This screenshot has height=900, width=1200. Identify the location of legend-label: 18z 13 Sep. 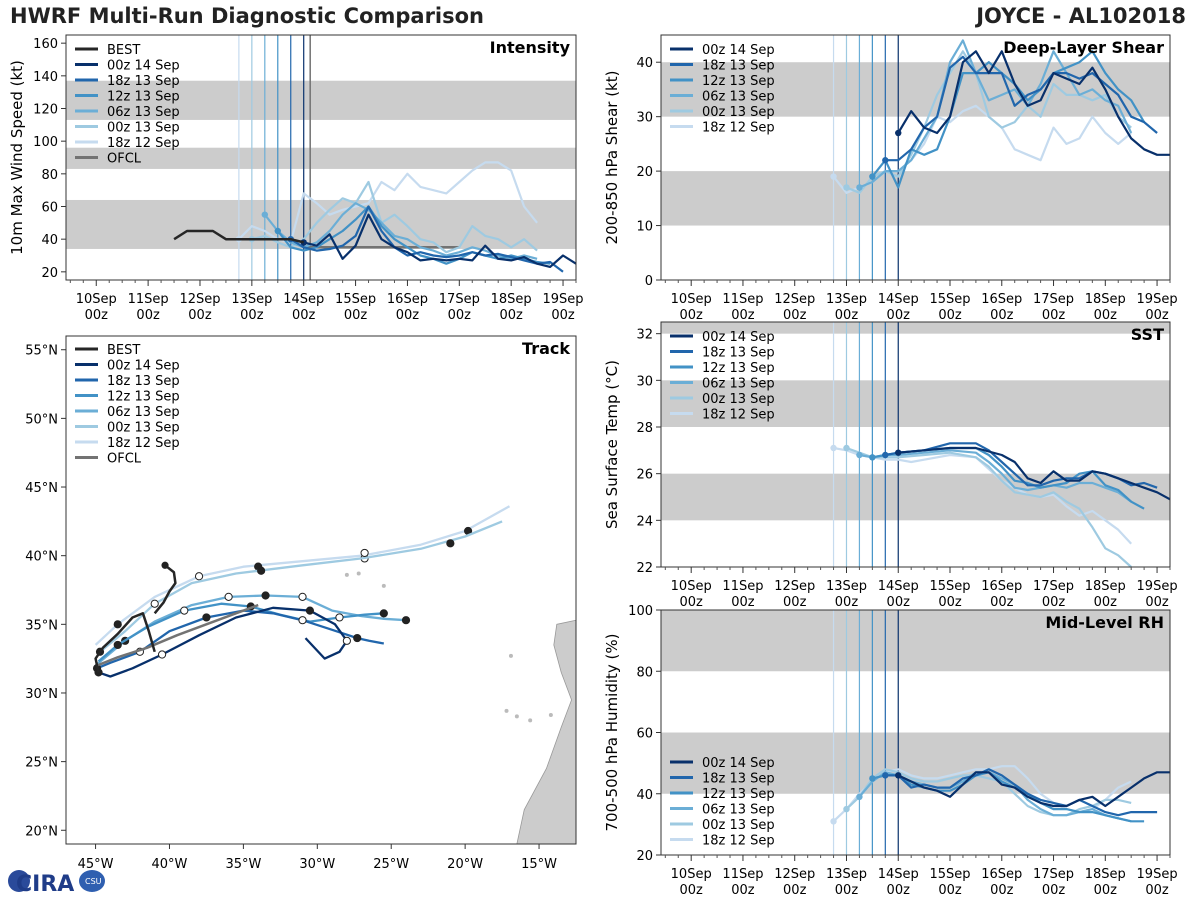
(738, 66).